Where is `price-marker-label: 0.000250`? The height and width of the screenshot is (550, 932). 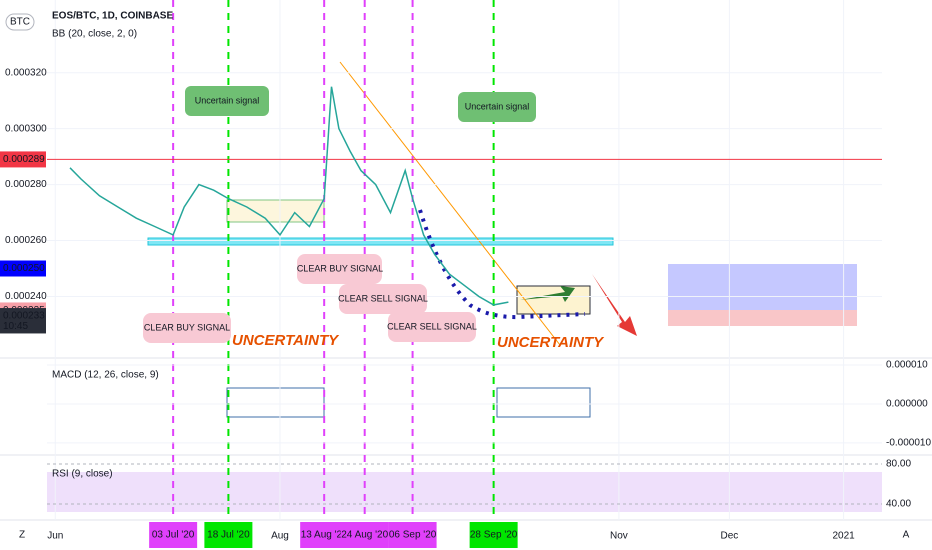
price-marker-label: 0.000250 is located at coordinates (24, 268).